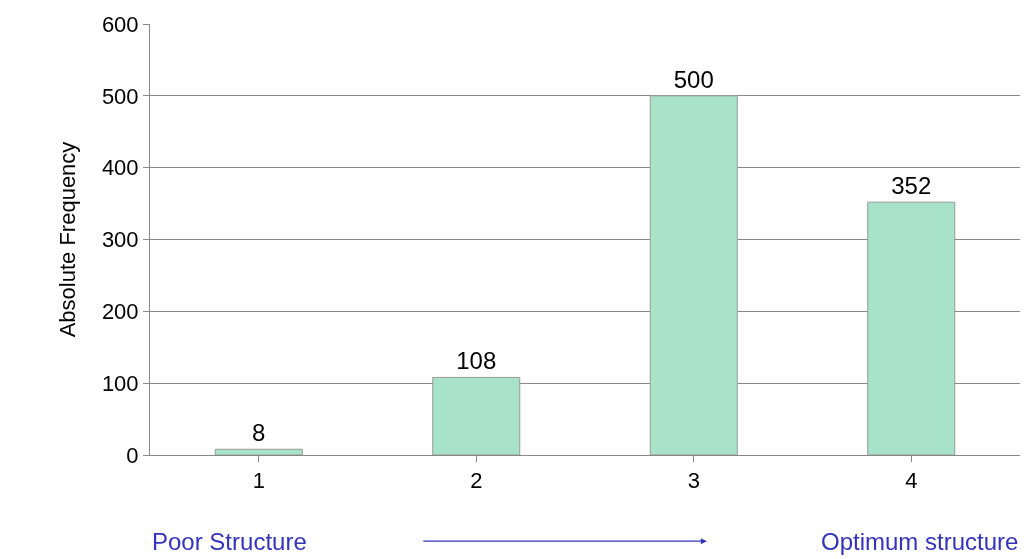  What do you see at coordinates (911, 186) in the screenshot?
I see `data-label: 352` at bounding box center [911, 186].